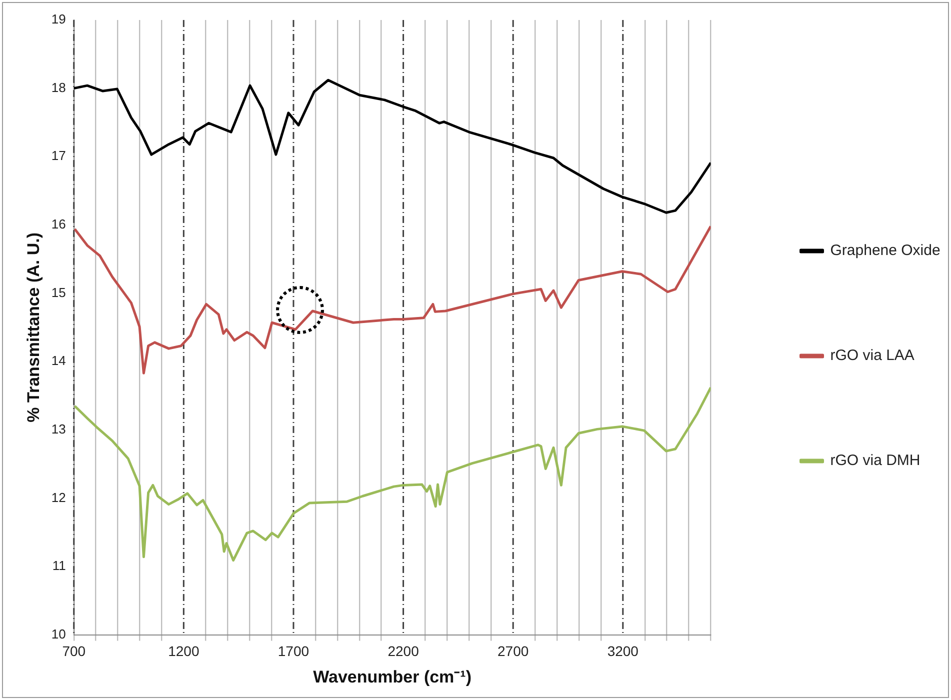 The image size is (951, 700). Describe the element at coordinates (885, 251) in the screenshot. I see `legend-label: Graphene Oxide` at that location.